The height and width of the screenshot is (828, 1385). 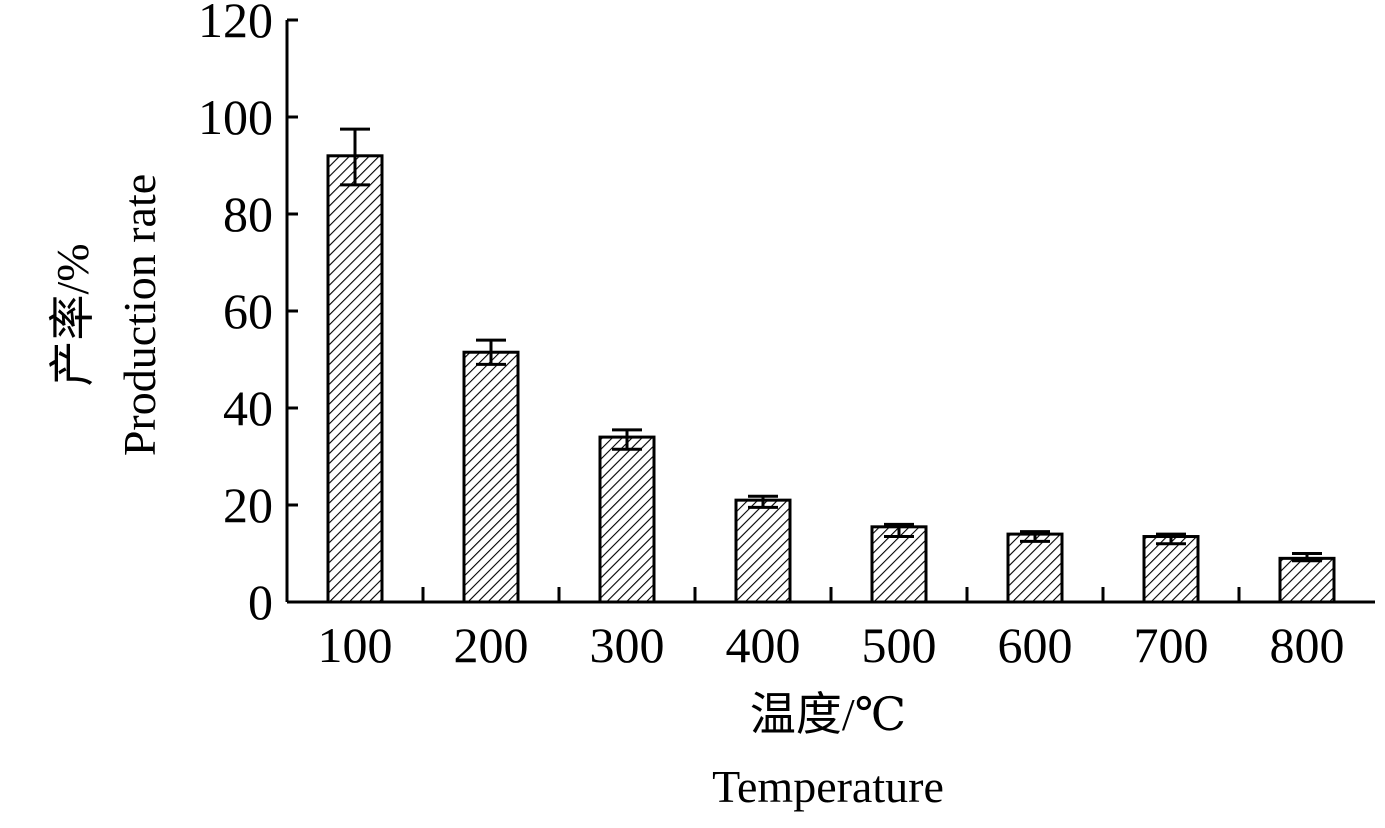 What do you see at coordinates (248, 408) in the screenshot?
I see `y-tick-label: 40` at bounding box center [248, 408].